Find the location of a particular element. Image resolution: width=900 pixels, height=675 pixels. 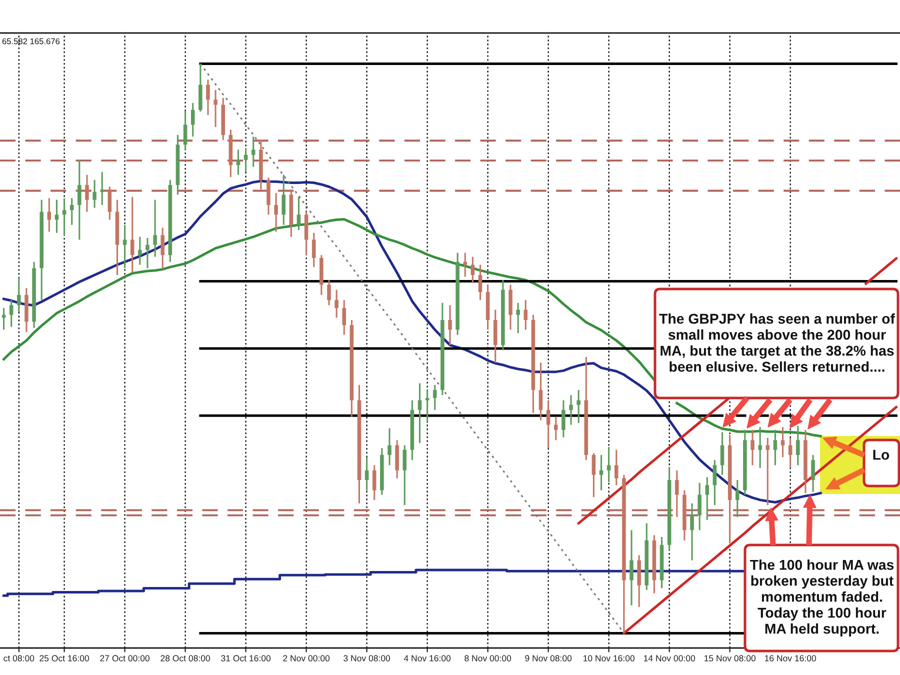

x-tick-label: 3 Nov 08:00 is located at coordinates (367, 658).